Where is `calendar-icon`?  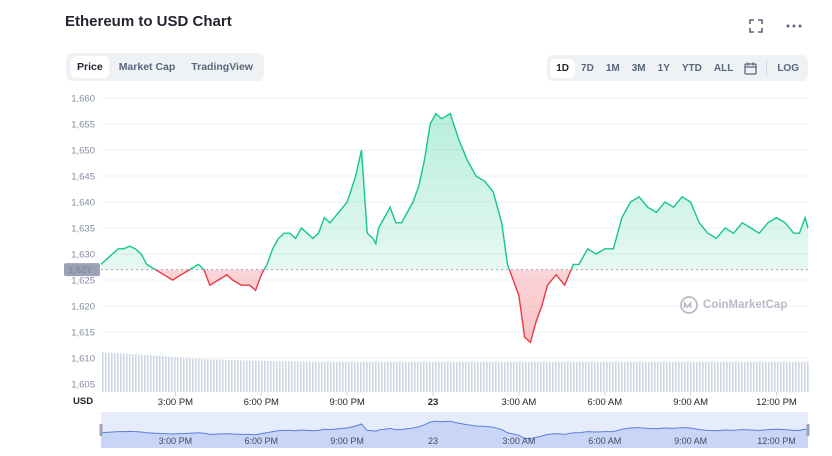
calendar-icon is located at coordinates (750, 68).